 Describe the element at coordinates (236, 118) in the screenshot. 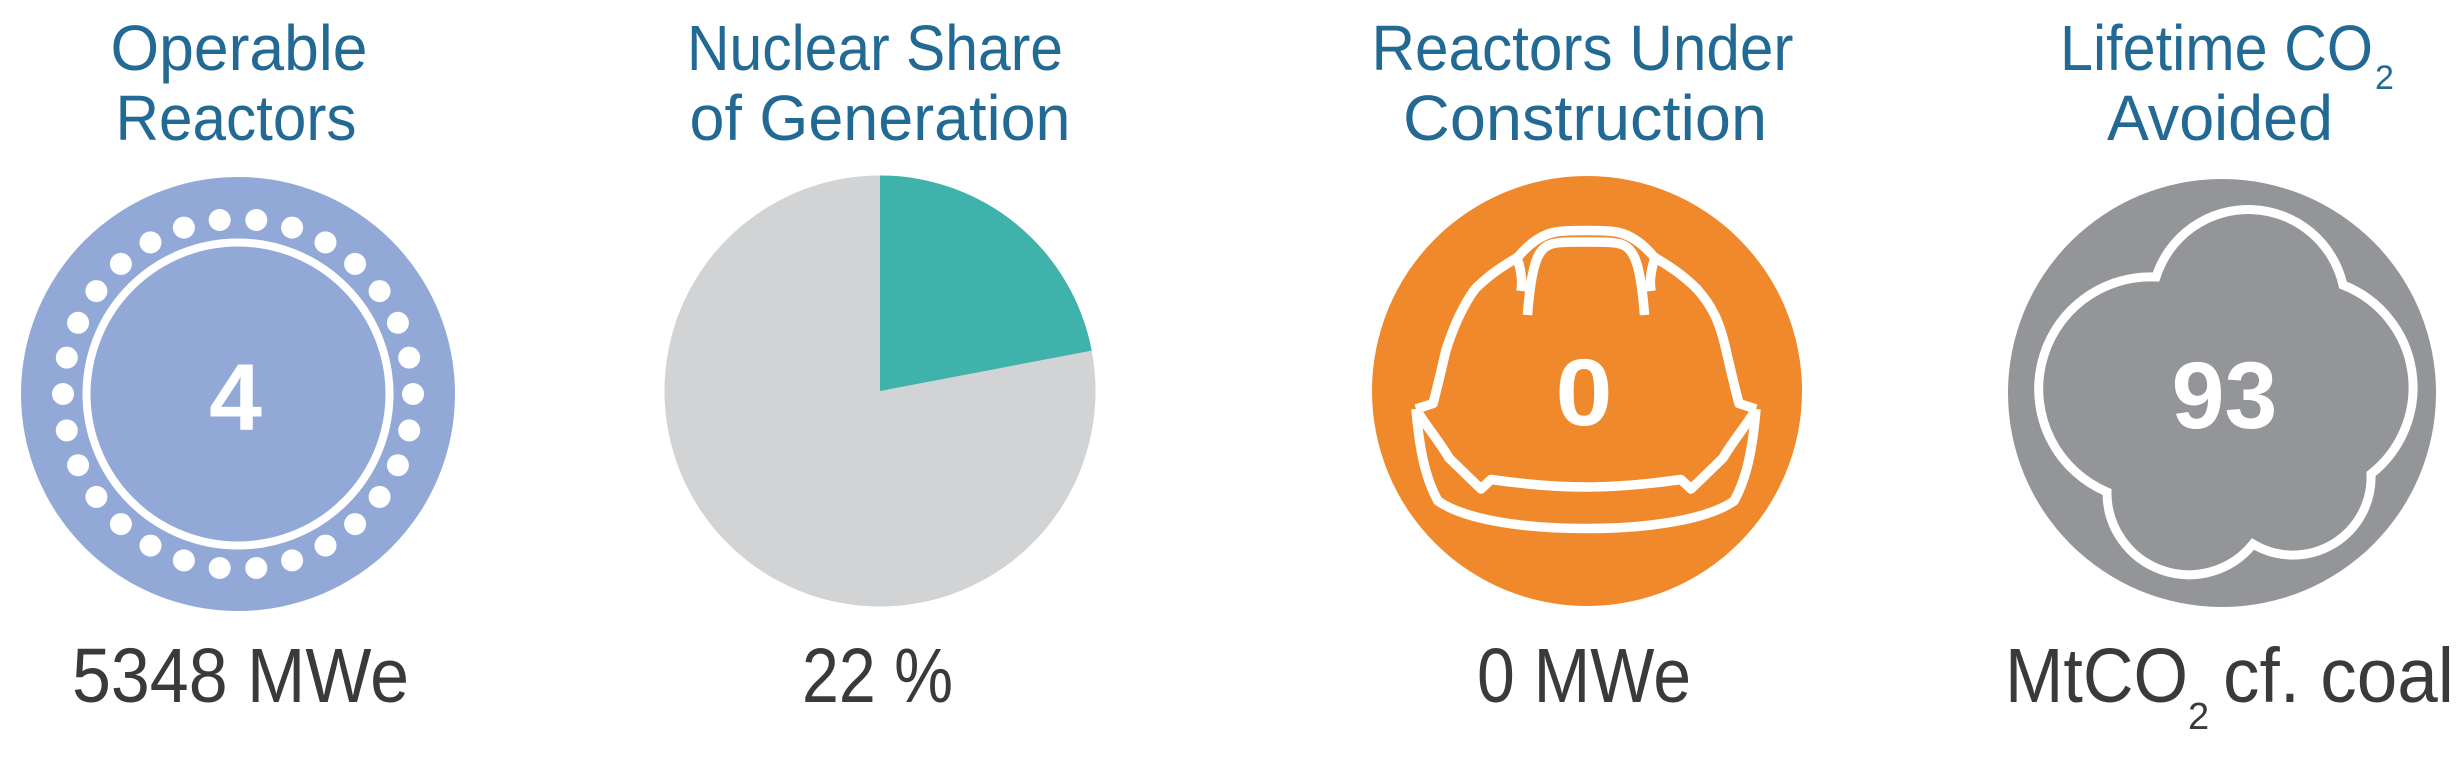

I see `svg-text: Reactors` at that location.